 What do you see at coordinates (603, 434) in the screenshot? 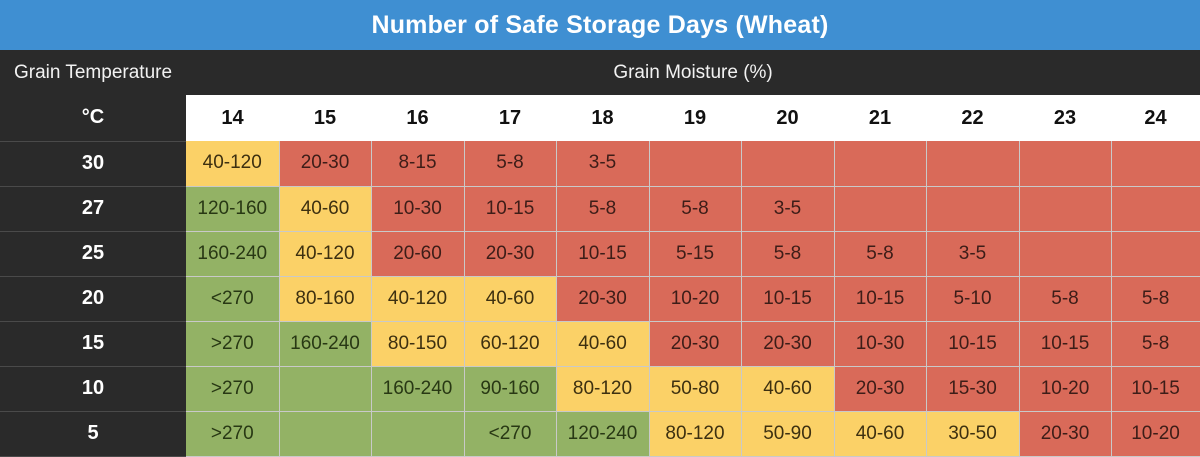
I see `storage-days-cell: 120-240` at bounding box center [603, 434].